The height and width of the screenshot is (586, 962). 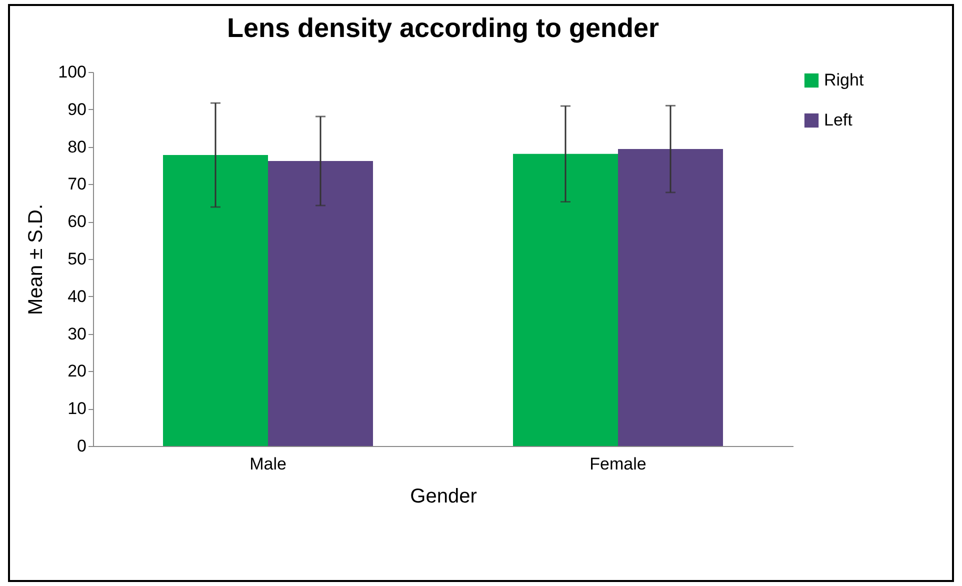 I want to click on chart-title: Lens density according to gender, so click(x=443, y=28).